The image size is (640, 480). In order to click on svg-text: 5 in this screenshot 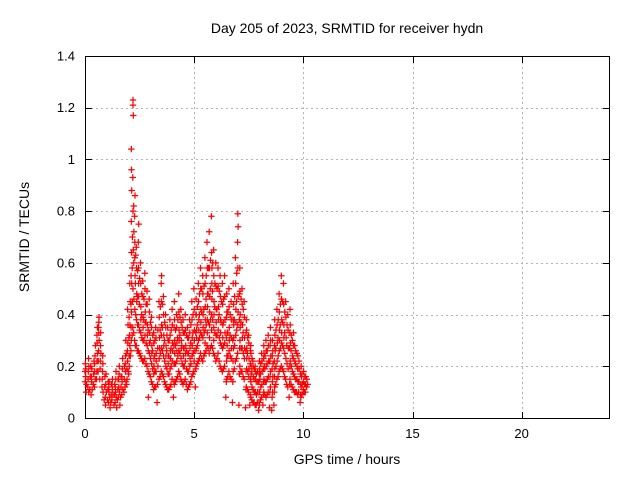, I will do `click(194, 433)`.